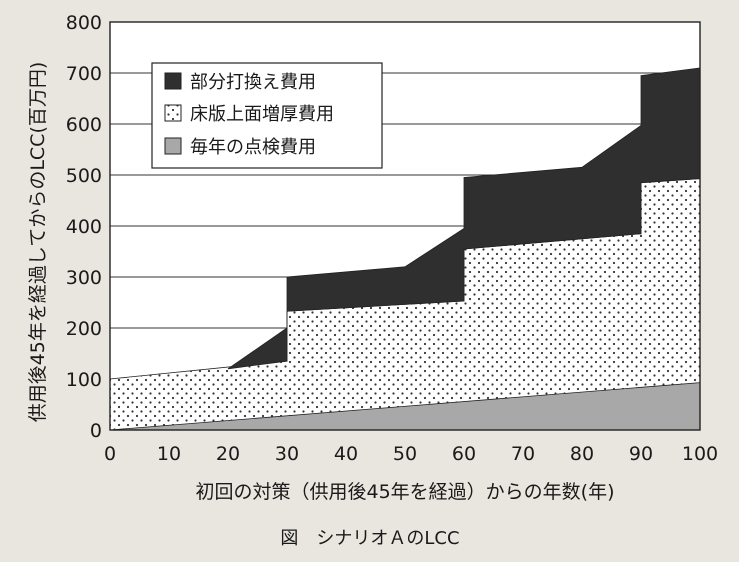 Image resolution: width=739 pixels, height=562 pixels. Describe the element at coordinates (38, 242) in the screenshot. I see `y-axis-label: 供用後45年を経過してからのLCC(百万円)` at that location.